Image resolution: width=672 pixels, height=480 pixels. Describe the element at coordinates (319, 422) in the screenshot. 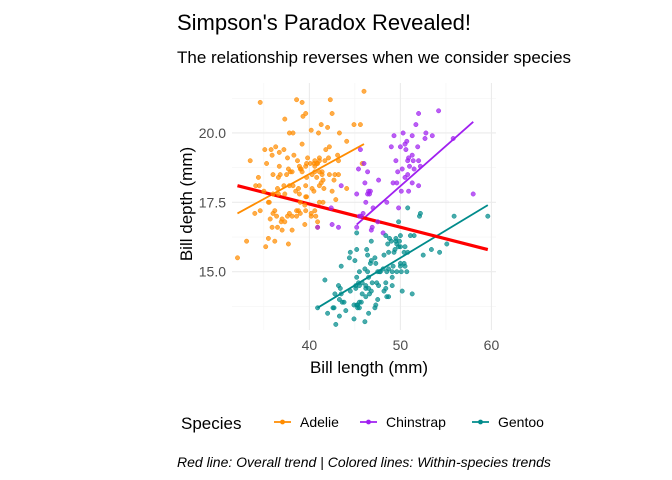

I see `legend-label-adelie: Adelie` at that location.